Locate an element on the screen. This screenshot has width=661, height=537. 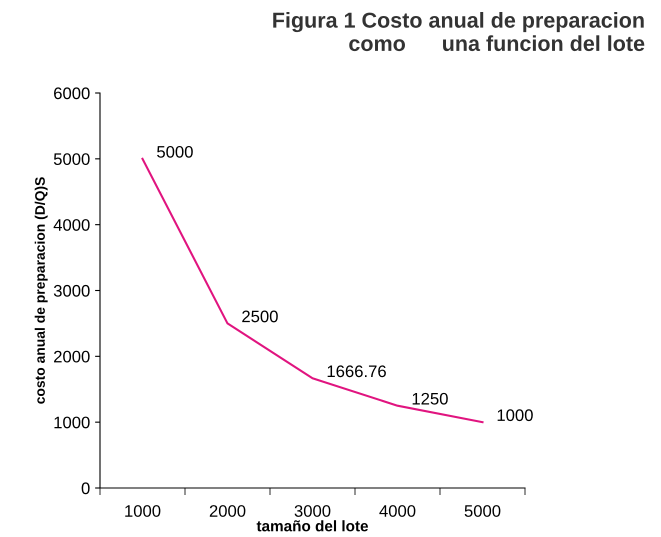
y-tick-label: 0 is located at coordinates (86, 488).